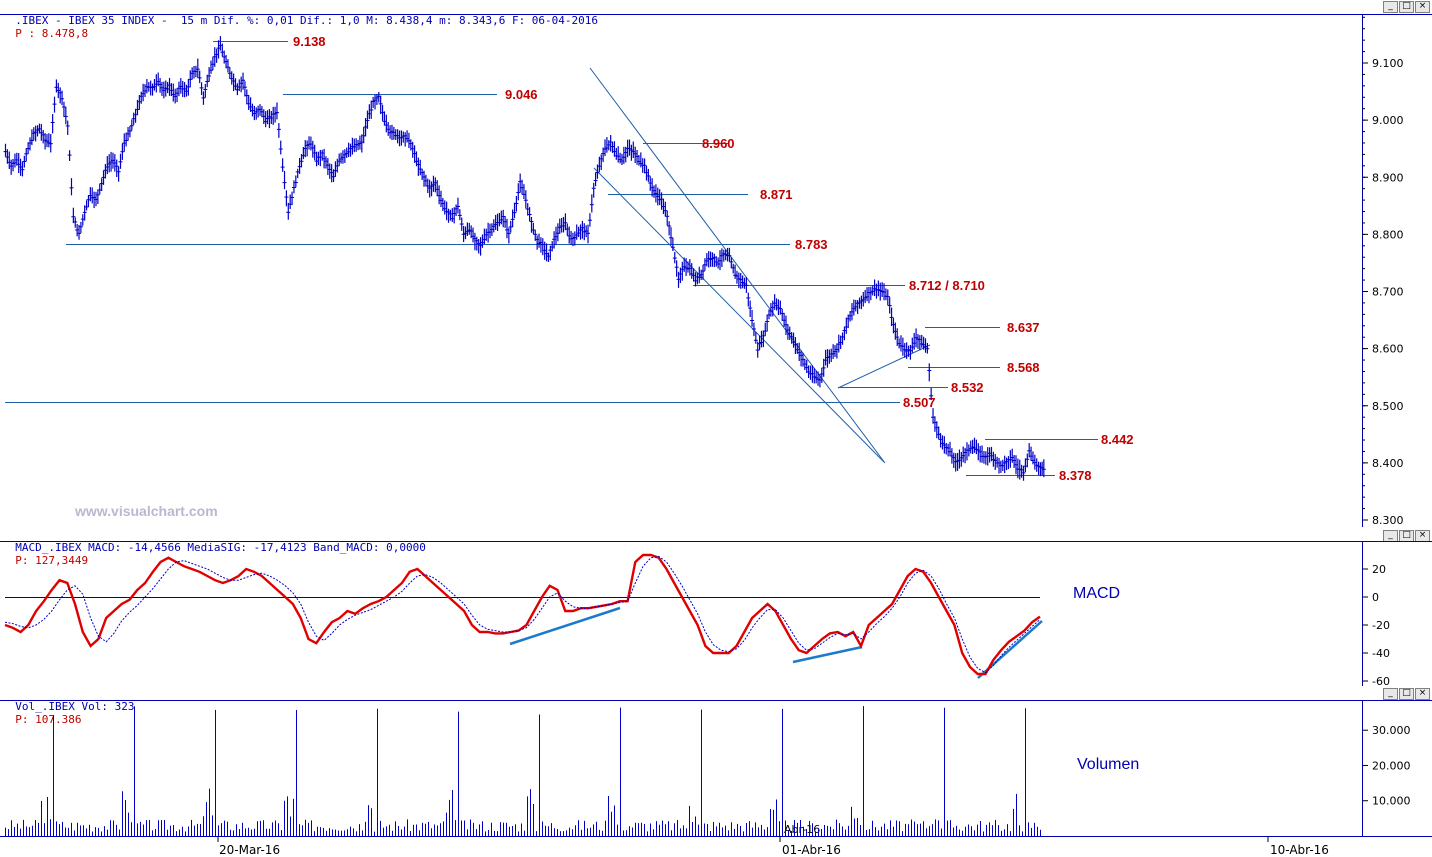 This screenshot has width=1432, height=857. I want to click on volume-header-last: P: 107.386, so click(48, 719).